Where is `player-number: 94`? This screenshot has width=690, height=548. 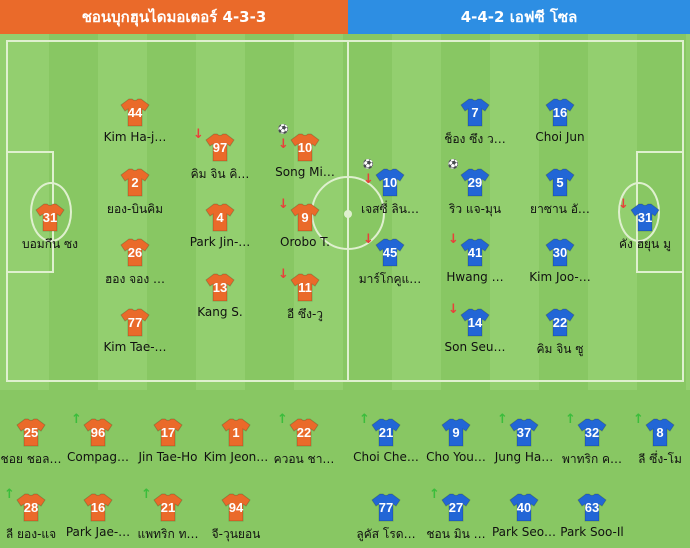 player-number: 94 is located at coordinates (236, 507).